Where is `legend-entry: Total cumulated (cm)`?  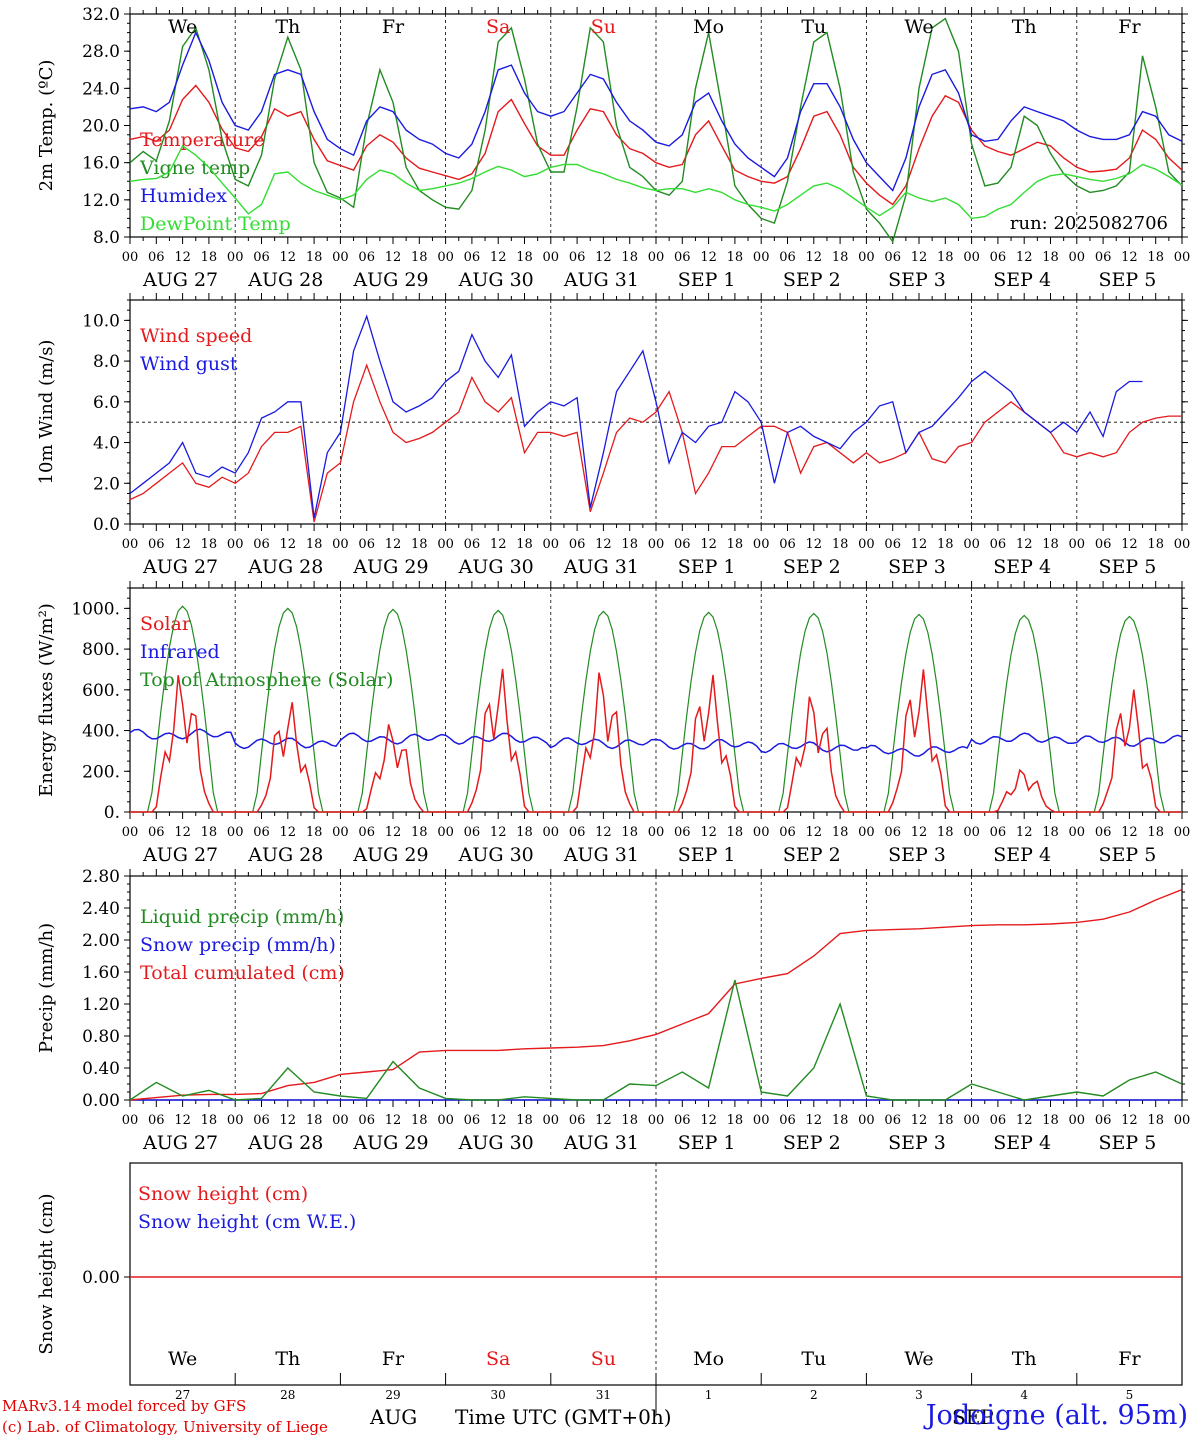 legend-entry: Total cumulated (cm) is located at coordinates (242, 973).